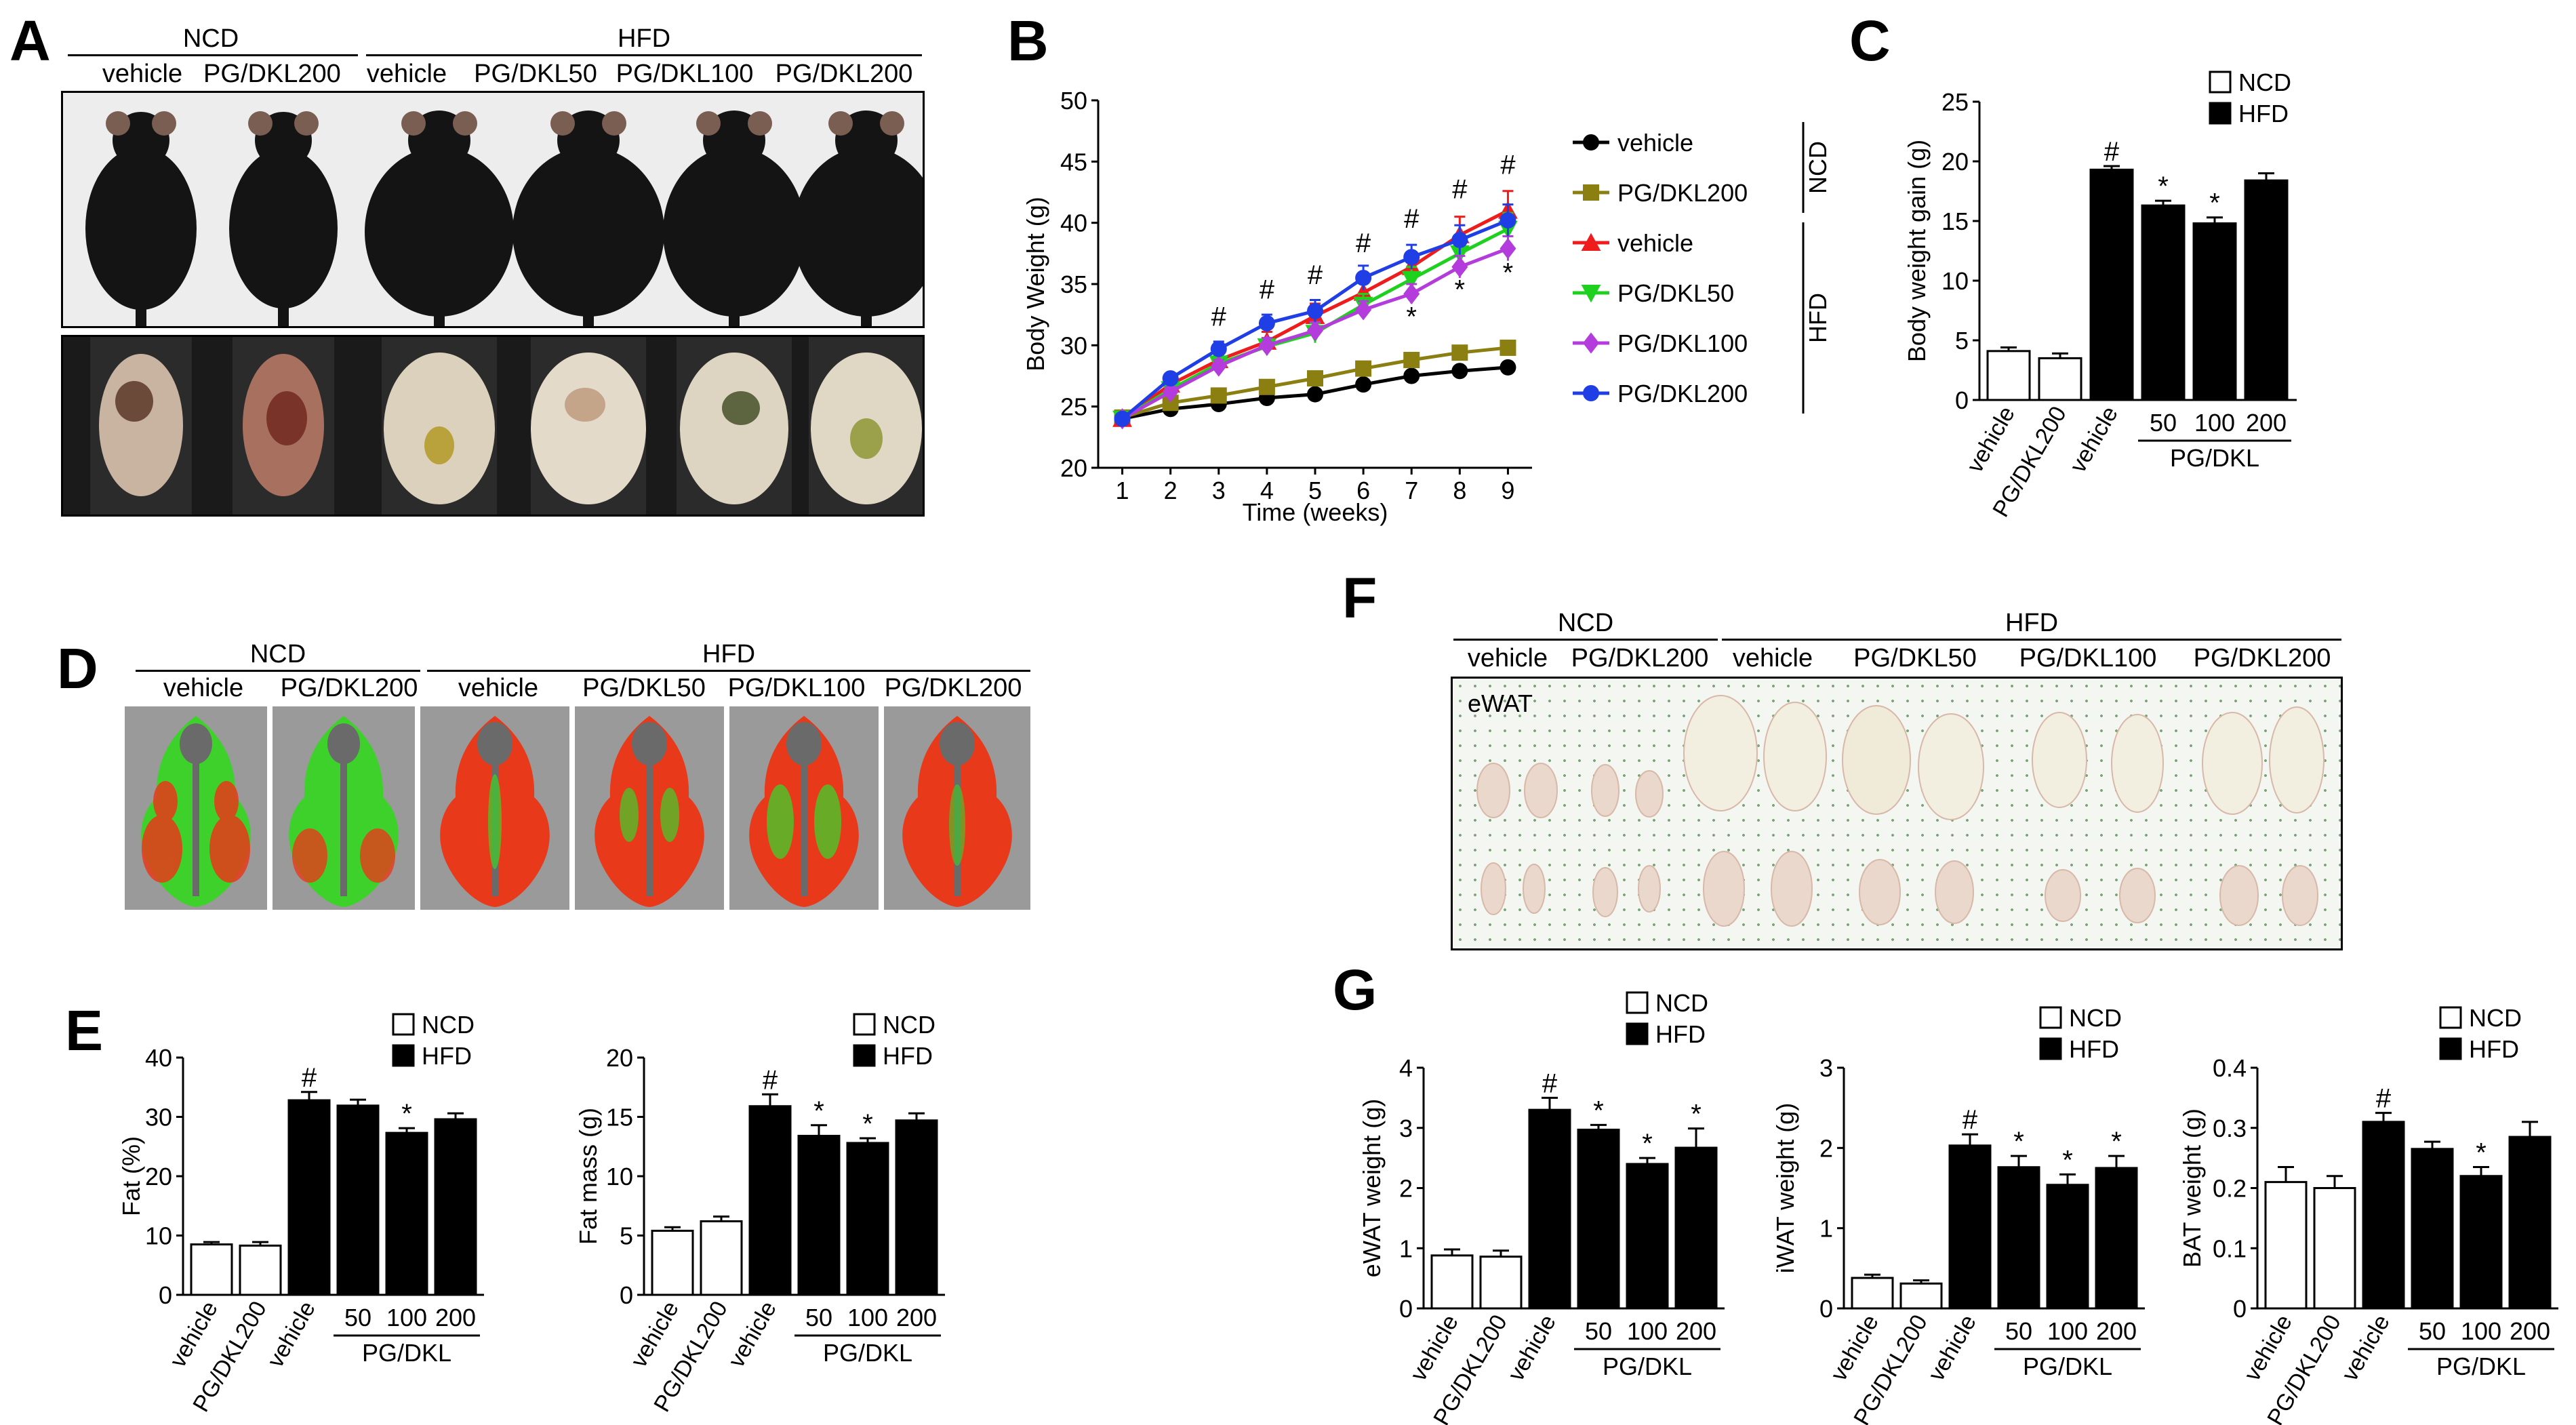  I want to click on x-tick-label: 6, so click(1363, 491).